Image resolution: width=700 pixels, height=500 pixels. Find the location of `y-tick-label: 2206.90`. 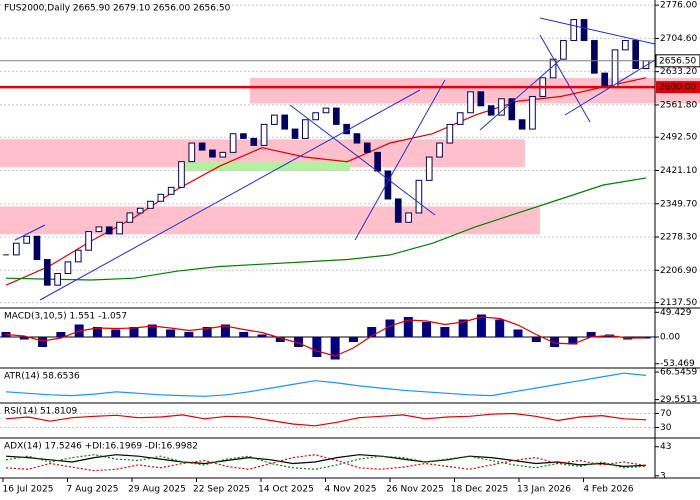

y-tick-label: 2206.90 is located at coordinates (678, 271).